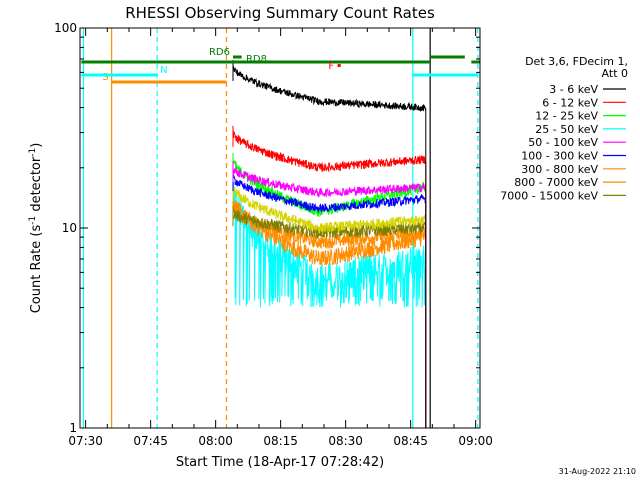  I want to click on x-tick-label: 08:15, so click(280, 441).